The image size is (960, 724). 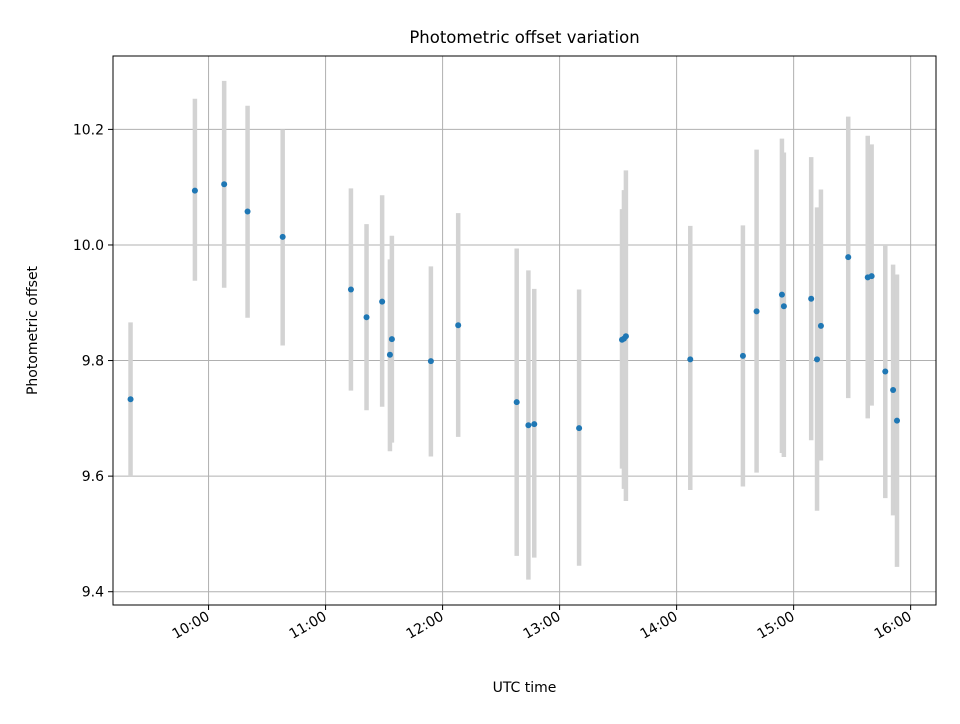 I want to click on y-tick-label: 10.2, so click(x=88, y=130).